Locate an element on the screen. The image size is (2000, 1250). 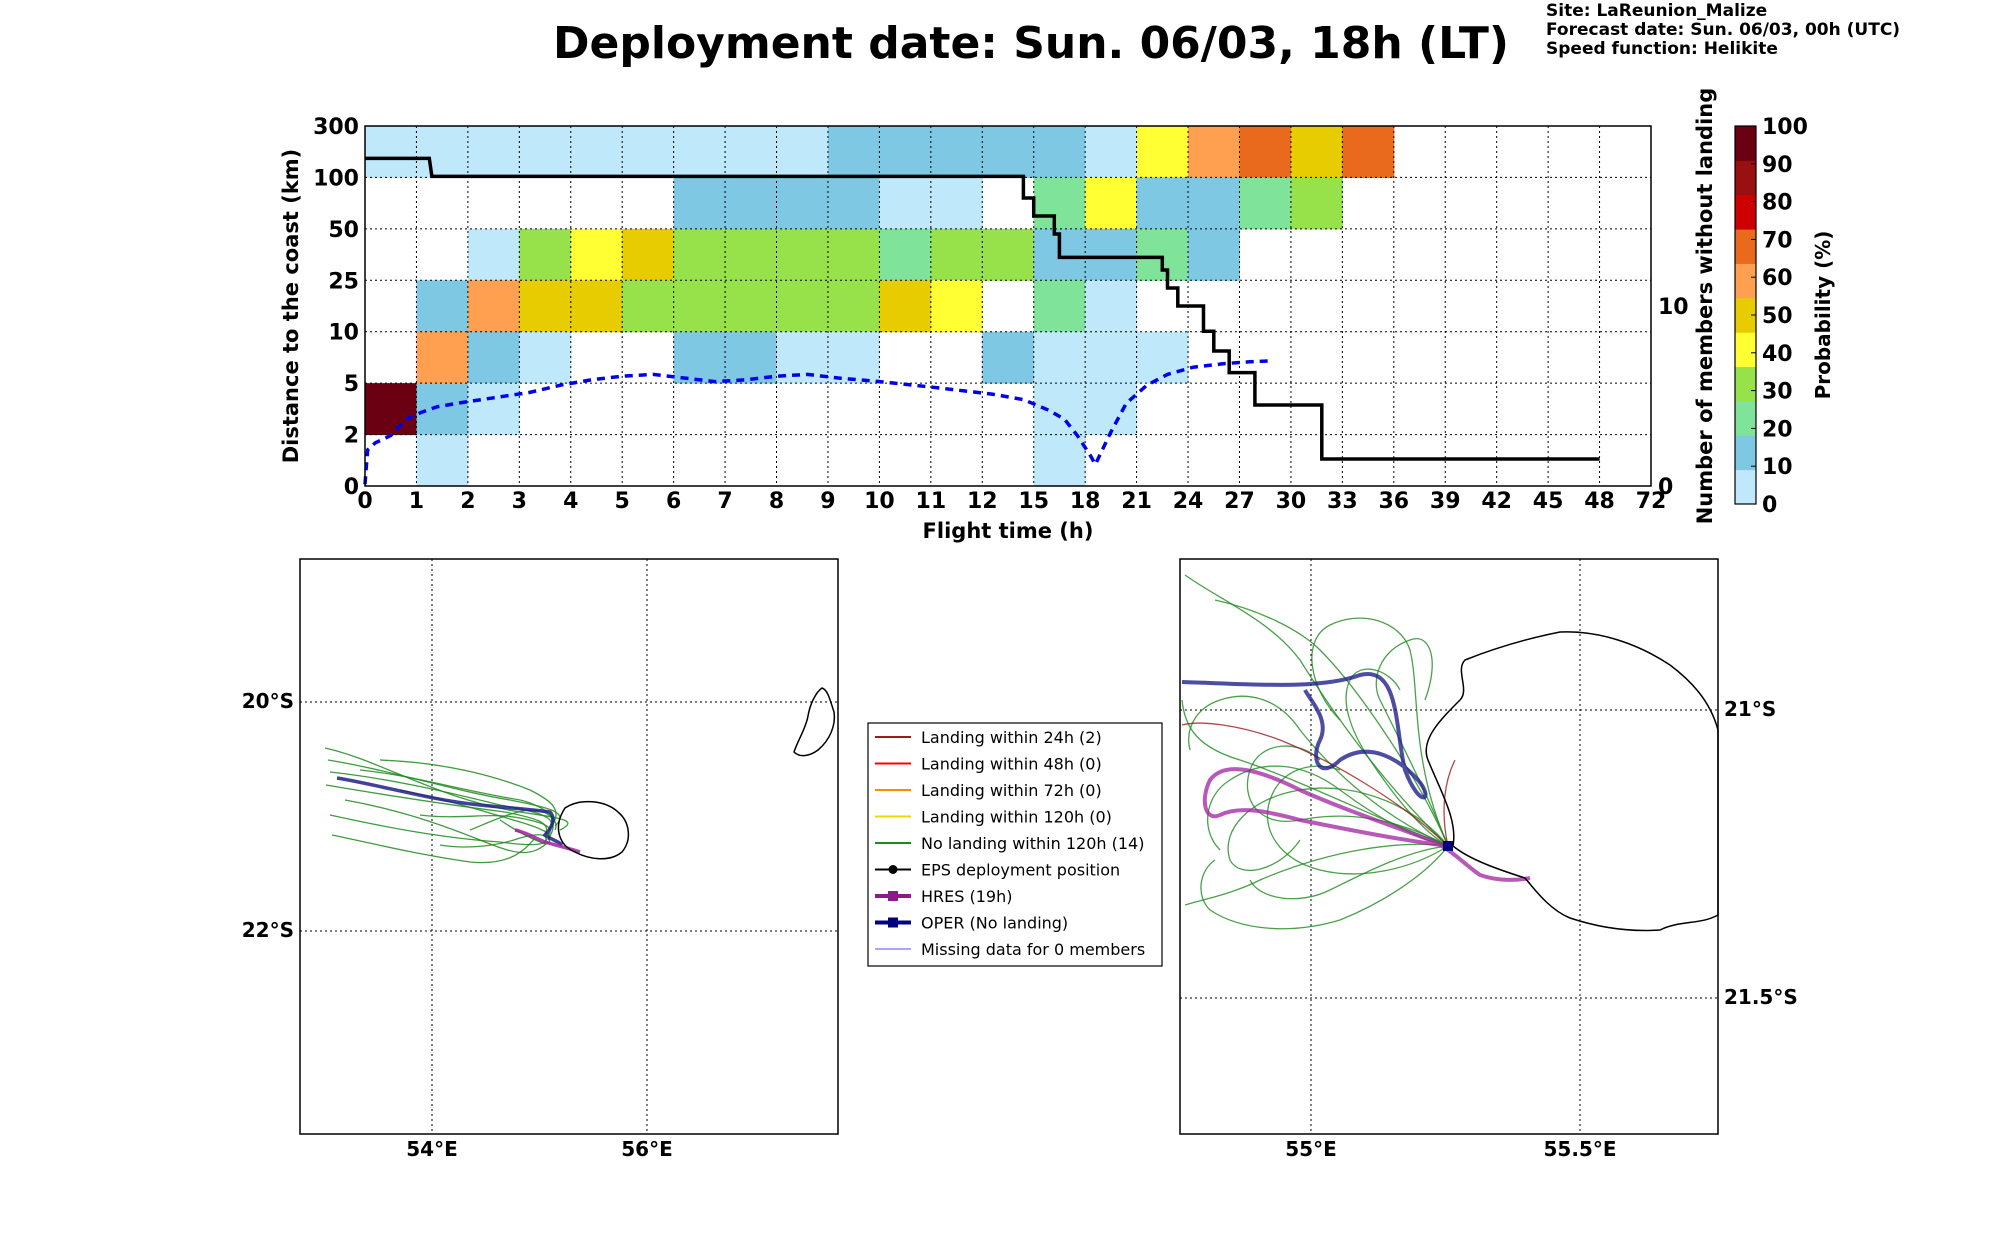
x-tick-label: 18 is located at coordinates (1085, 501).